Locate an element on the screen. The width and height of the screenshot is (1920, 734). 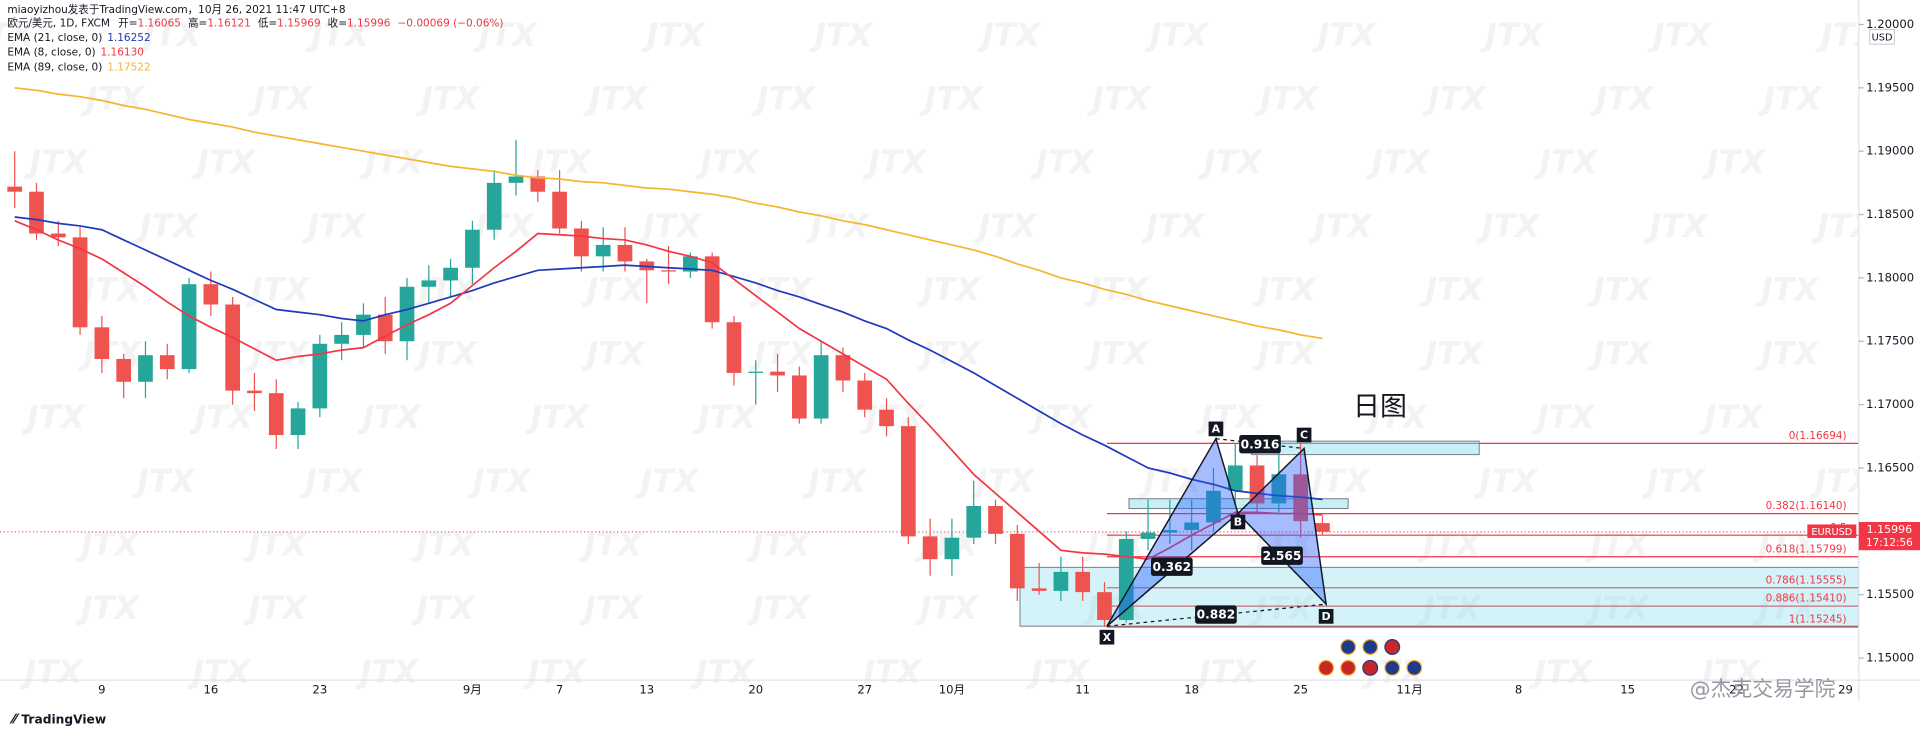
legend-value: 1.17522 is located at coordinates (128, 67).